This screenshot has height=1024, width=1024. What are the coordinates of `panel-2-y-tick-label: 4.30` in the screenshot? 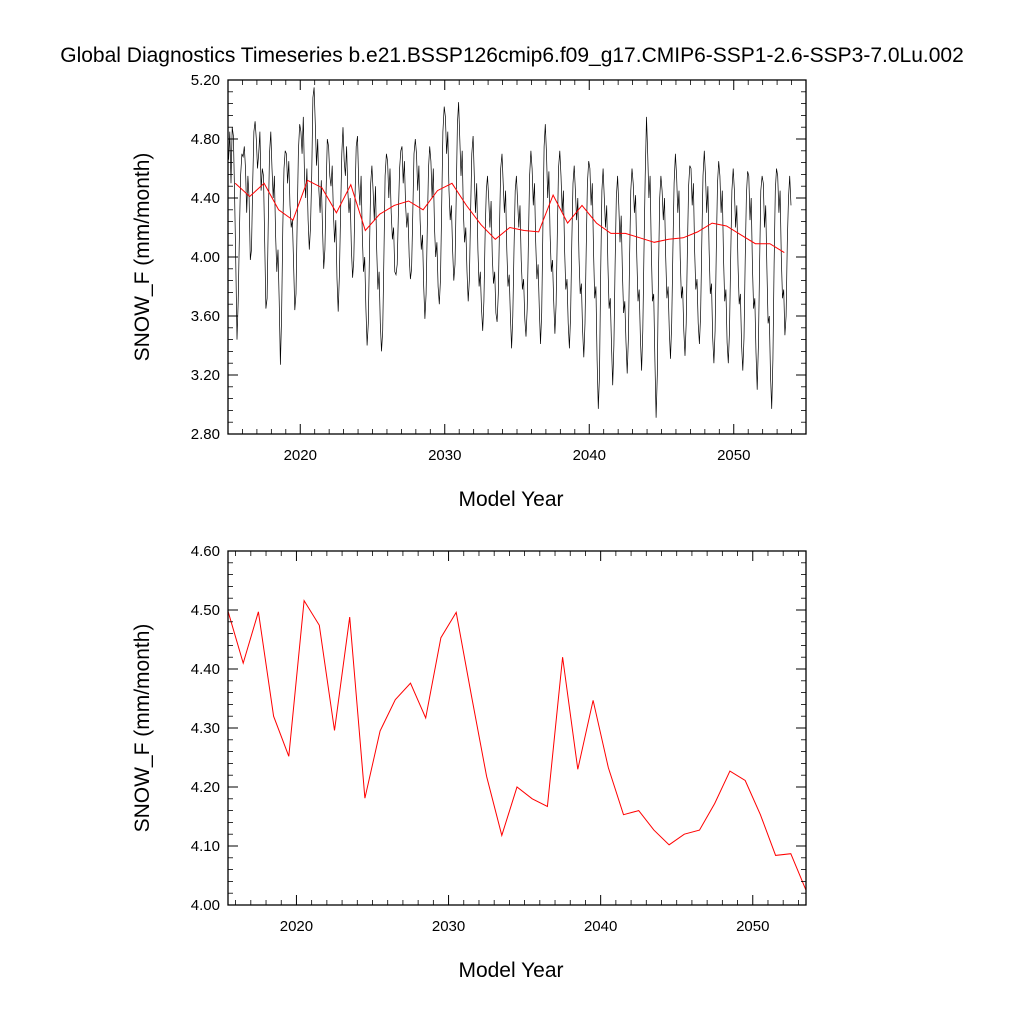 It's located at (205, 728).